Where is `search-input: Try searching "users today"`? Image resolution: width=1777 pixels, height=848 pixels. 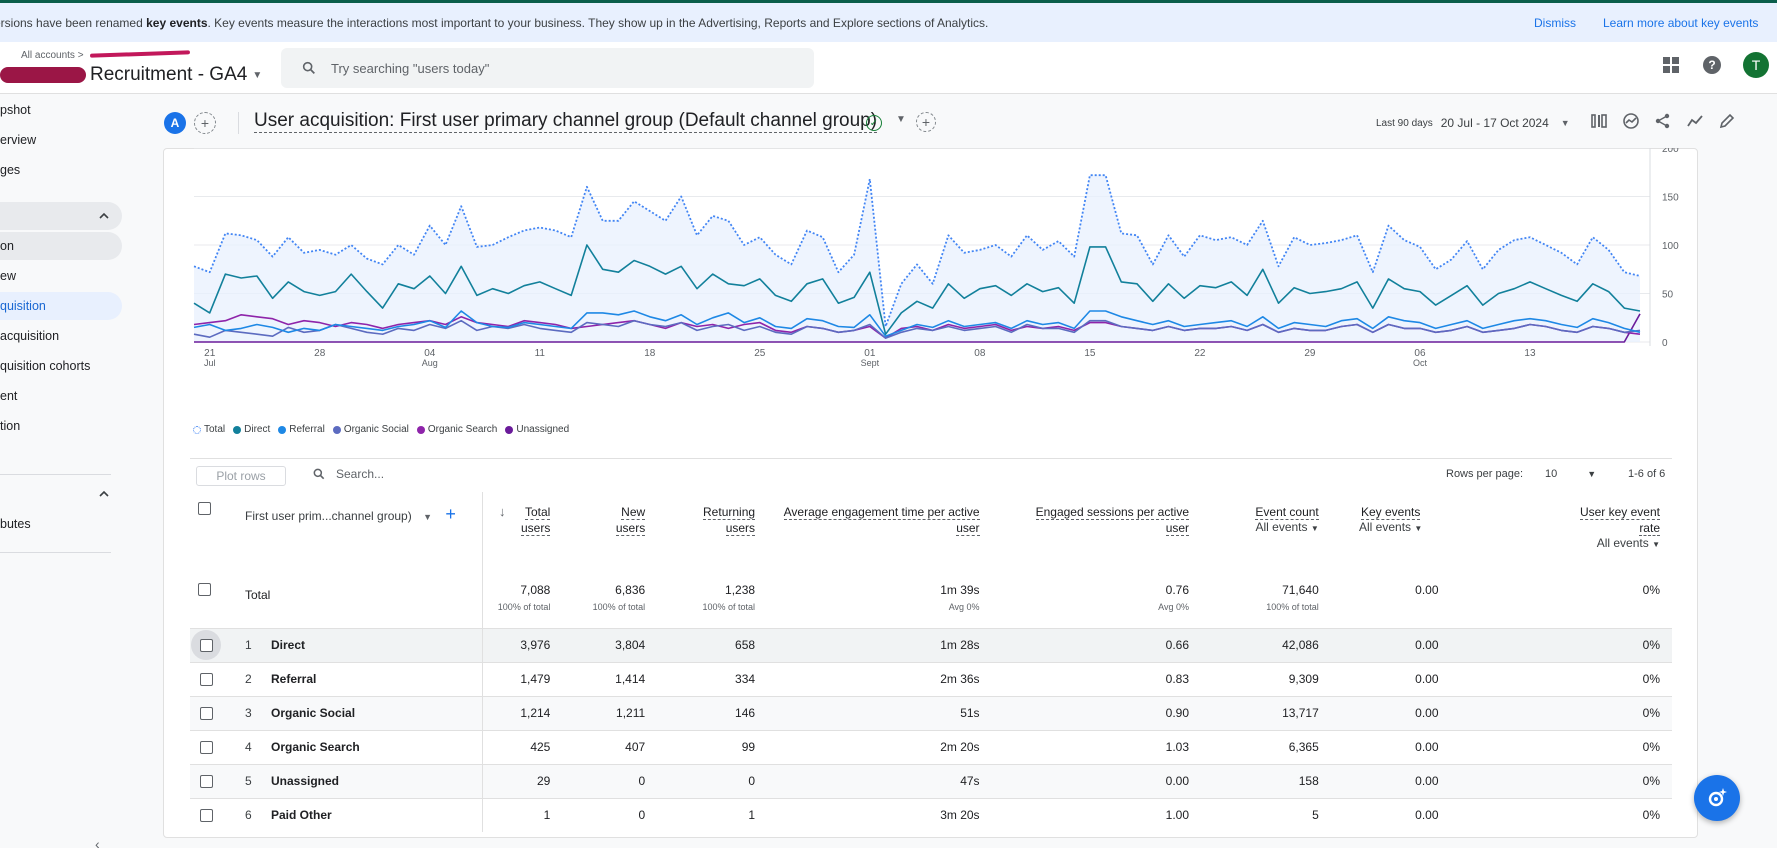 search-input: Try searching "users today" is located at coordinates (410, 68).